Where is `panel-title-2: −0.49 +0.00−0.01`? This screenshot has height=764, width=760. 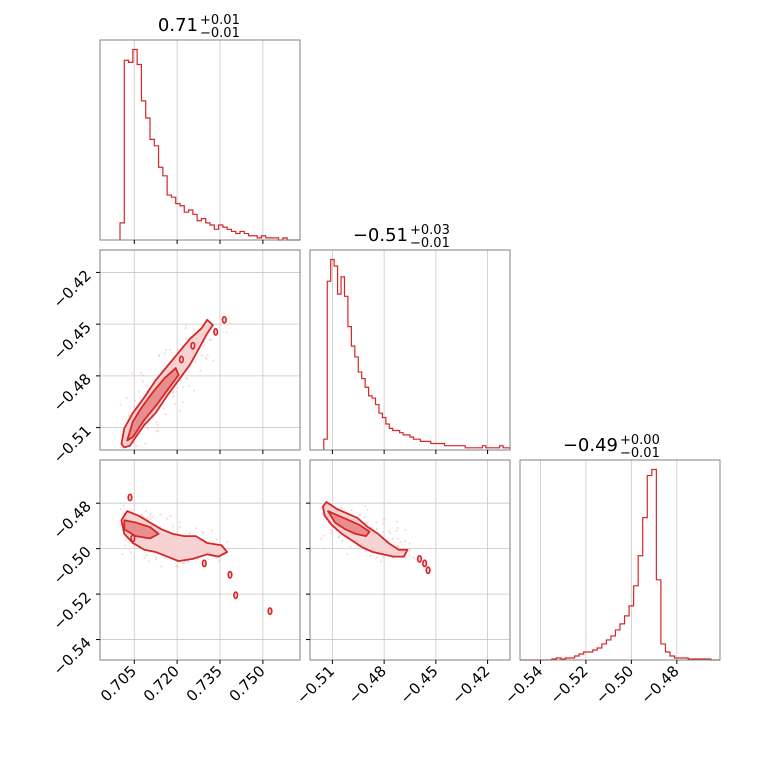 panel-title-2: −0.49 +0.00−0.01 is located at coordinates (611, 447).